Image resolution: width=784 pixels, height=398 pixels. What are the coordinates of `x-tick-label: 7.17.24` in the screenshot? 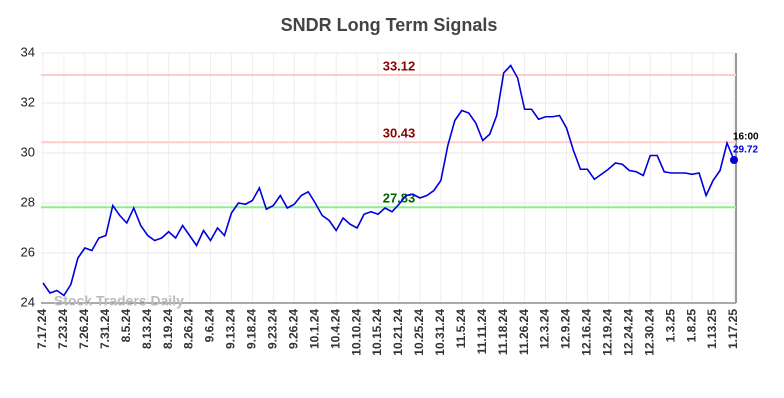 It's located at (42, 329).